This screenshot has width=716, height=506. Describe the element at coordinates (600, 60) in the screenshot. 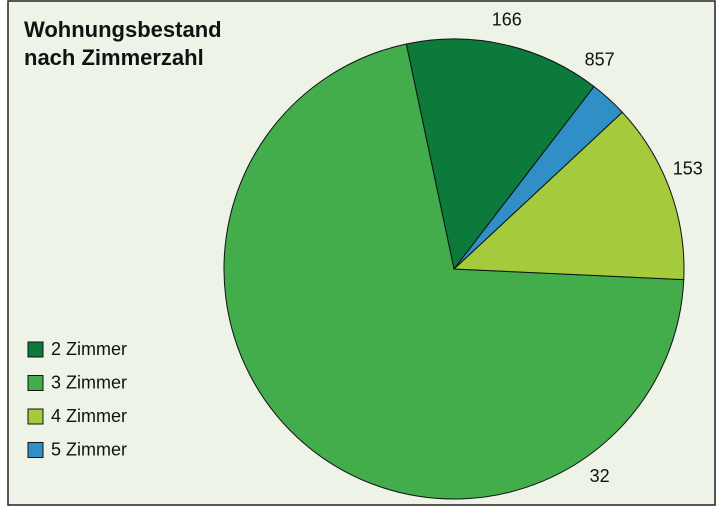

I see `data-label: 857` at that location.